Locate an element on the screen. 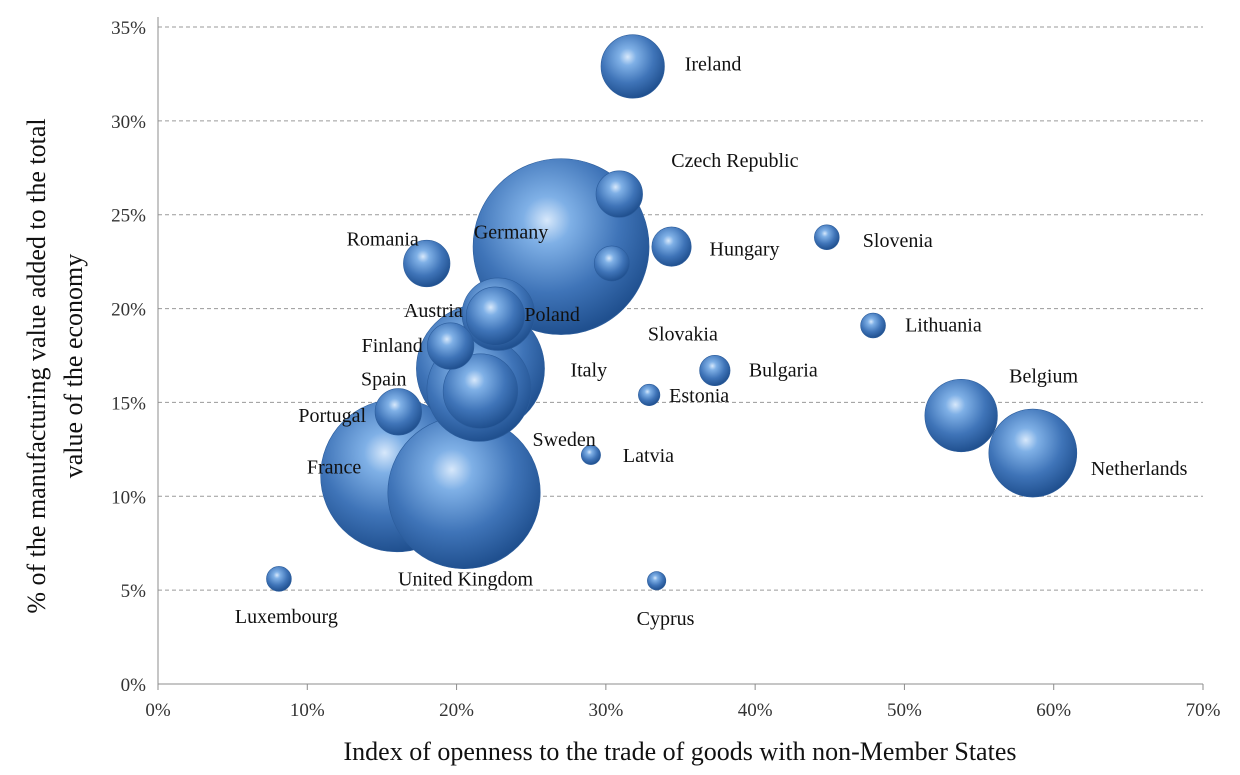  point-label-lithuania: Lithuania is located at coordinates (943, 325).